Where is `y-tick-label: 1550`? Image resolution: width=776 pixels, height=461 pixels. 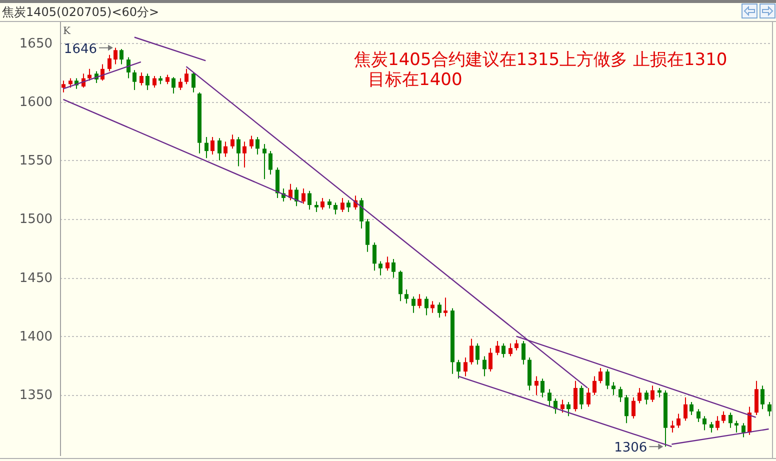
y-tick-label: 1550 is located at coordinates (35, 161).